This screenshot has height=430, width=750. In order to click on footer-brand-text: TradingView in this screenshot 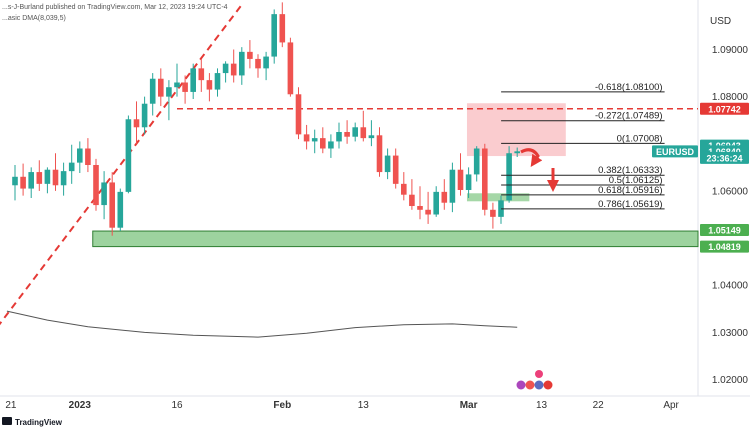, I will do `click(39, 422)`.